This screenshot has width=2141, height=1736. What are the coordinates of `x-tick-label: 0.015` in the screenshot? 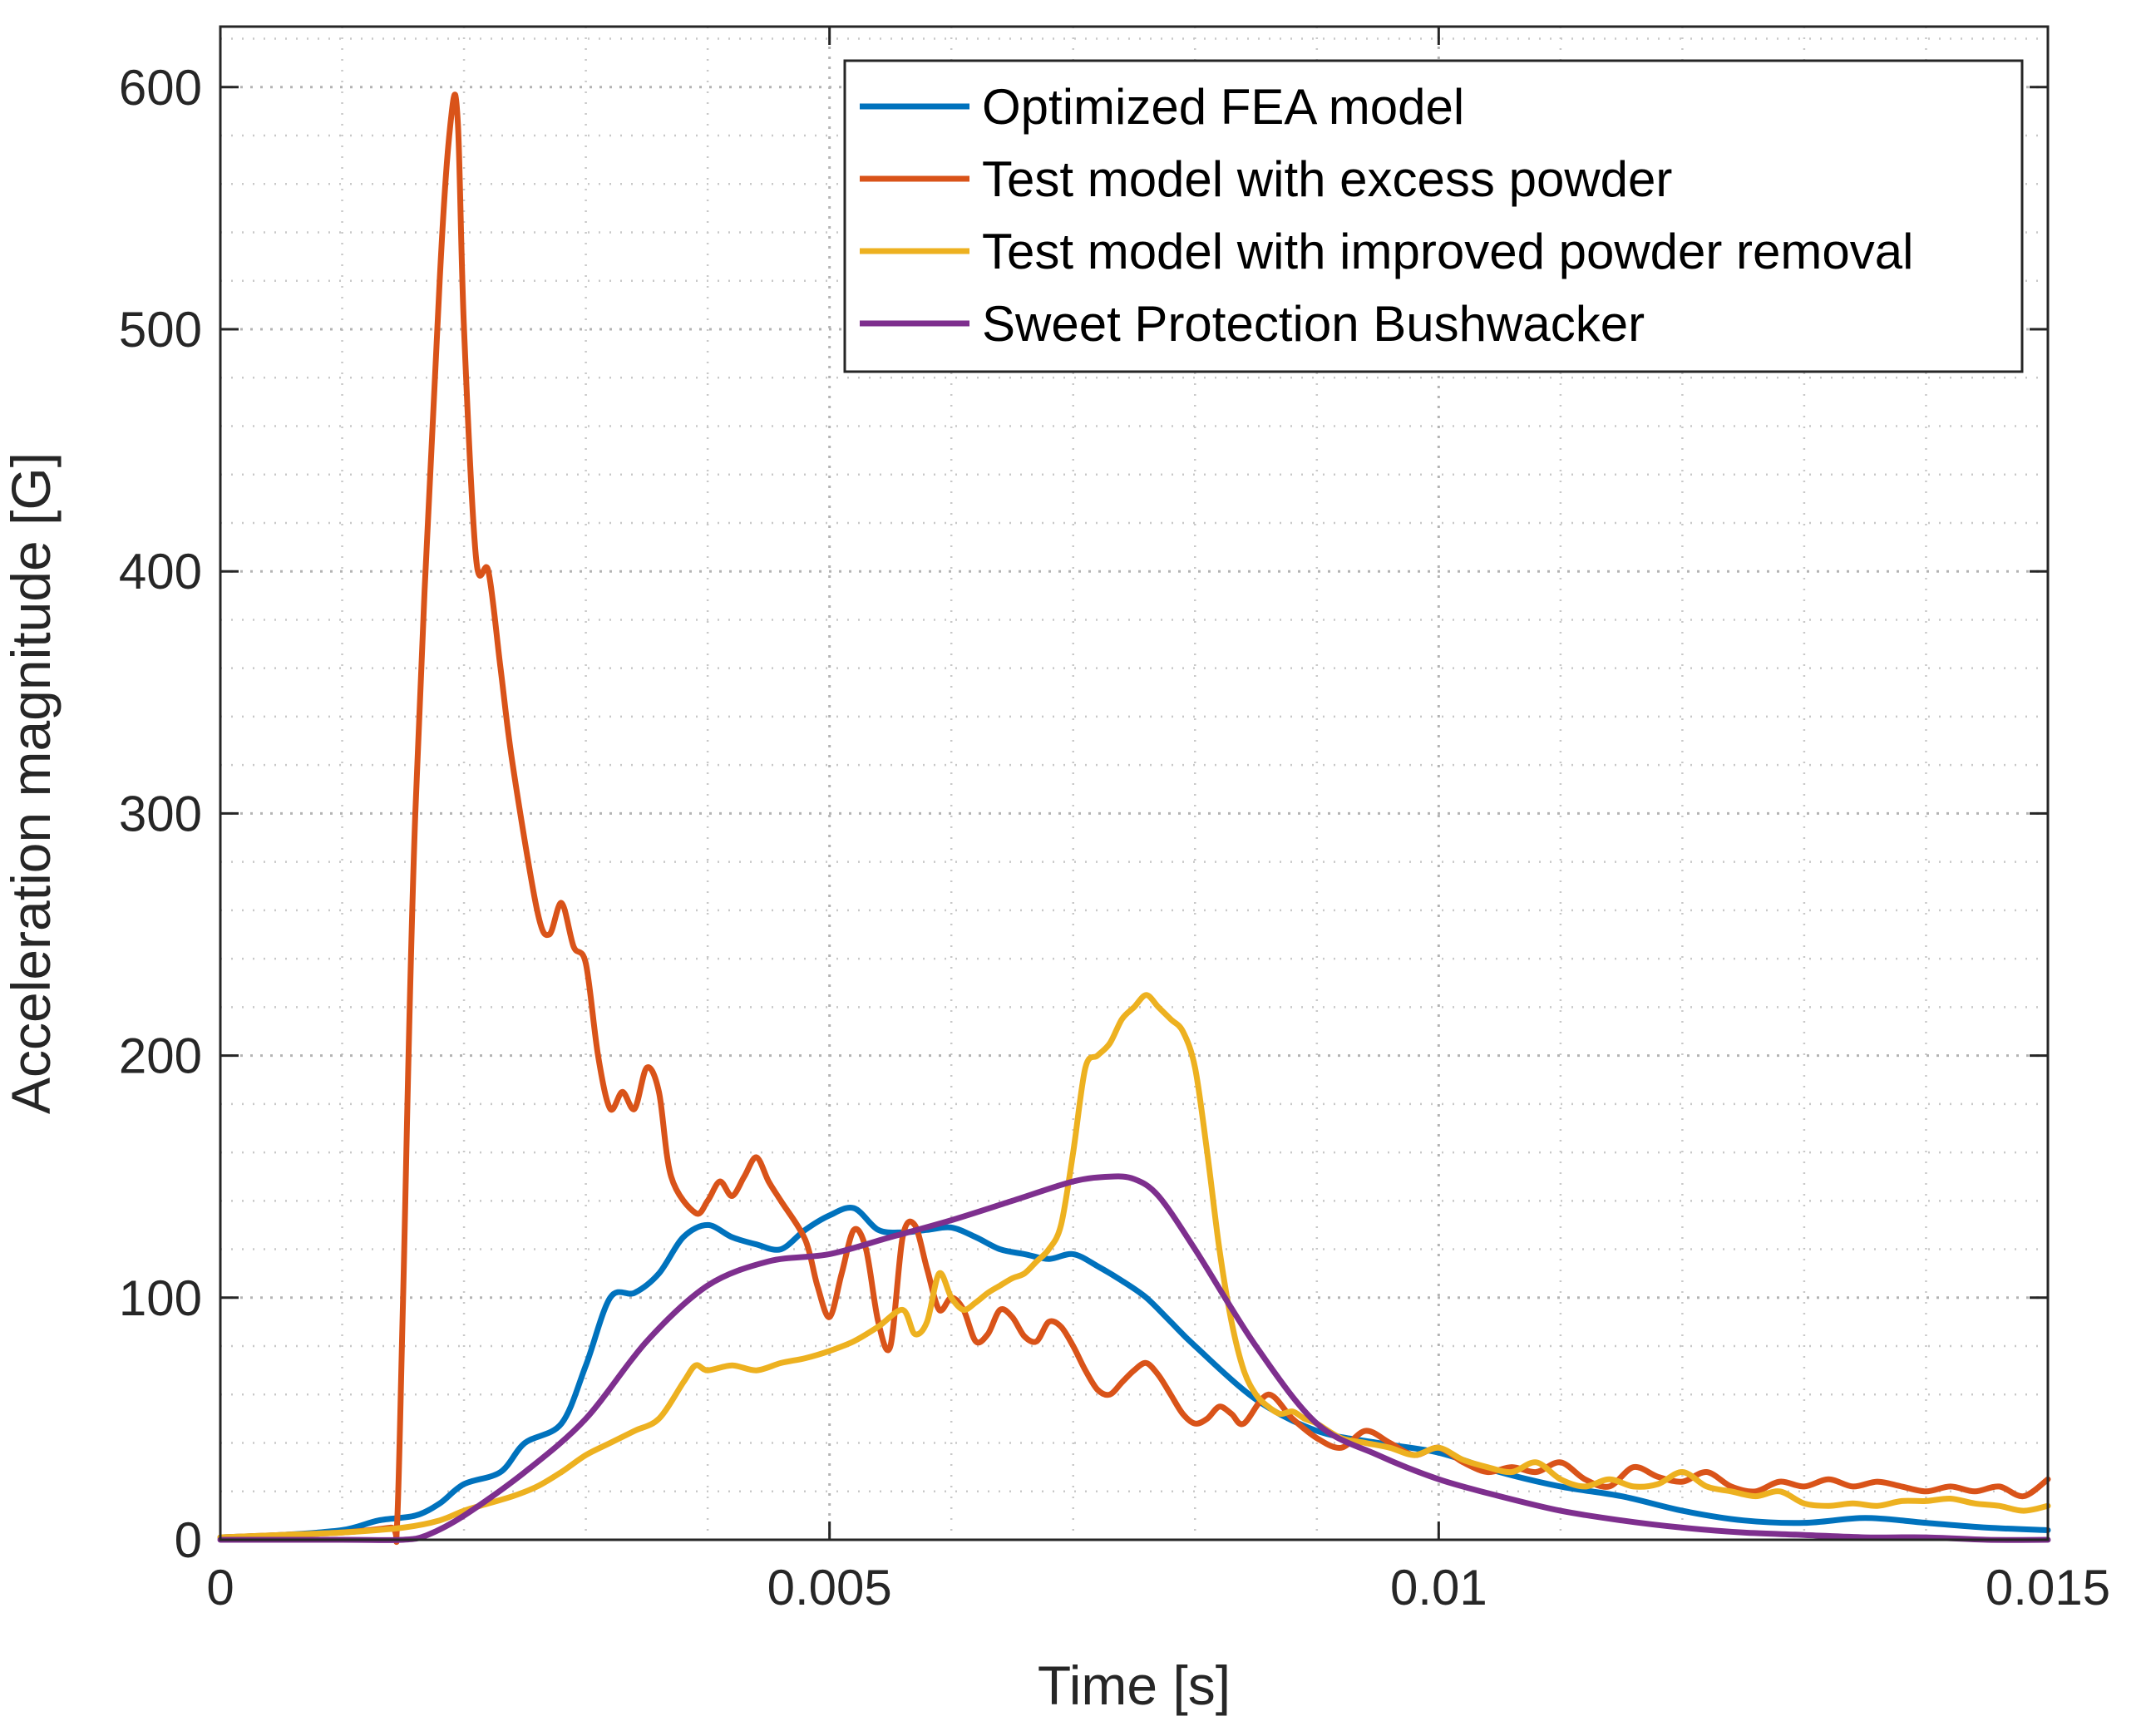 It's located at (2048, 1587).